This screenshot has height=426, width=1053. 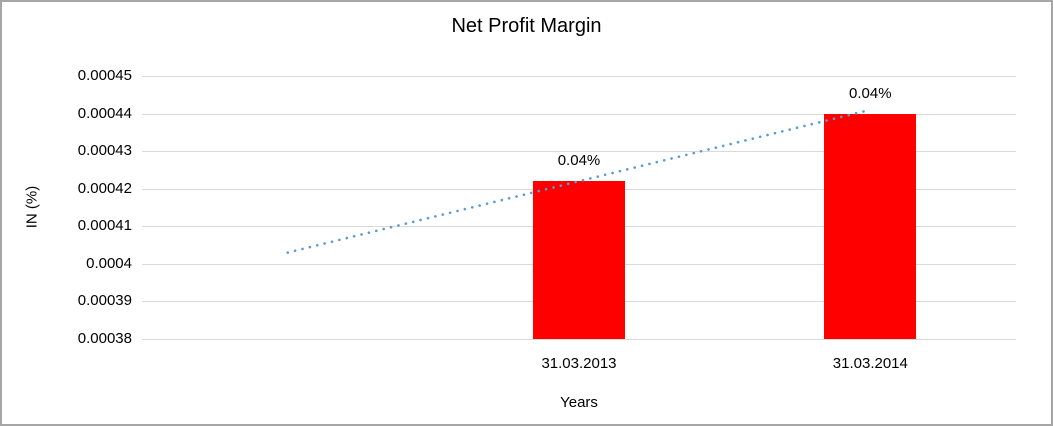 I want to click on x-axis-tick-label: 31.03.2013, so click(x=579, y=363).